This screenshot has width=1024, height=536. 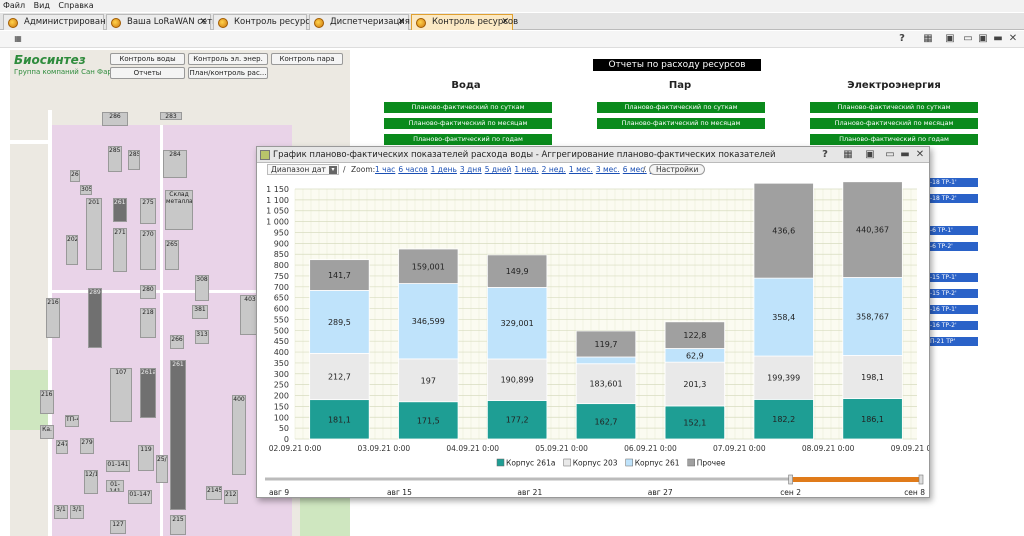 I want to click on zoom-link: 3 дня, so click(x=470, y=169).